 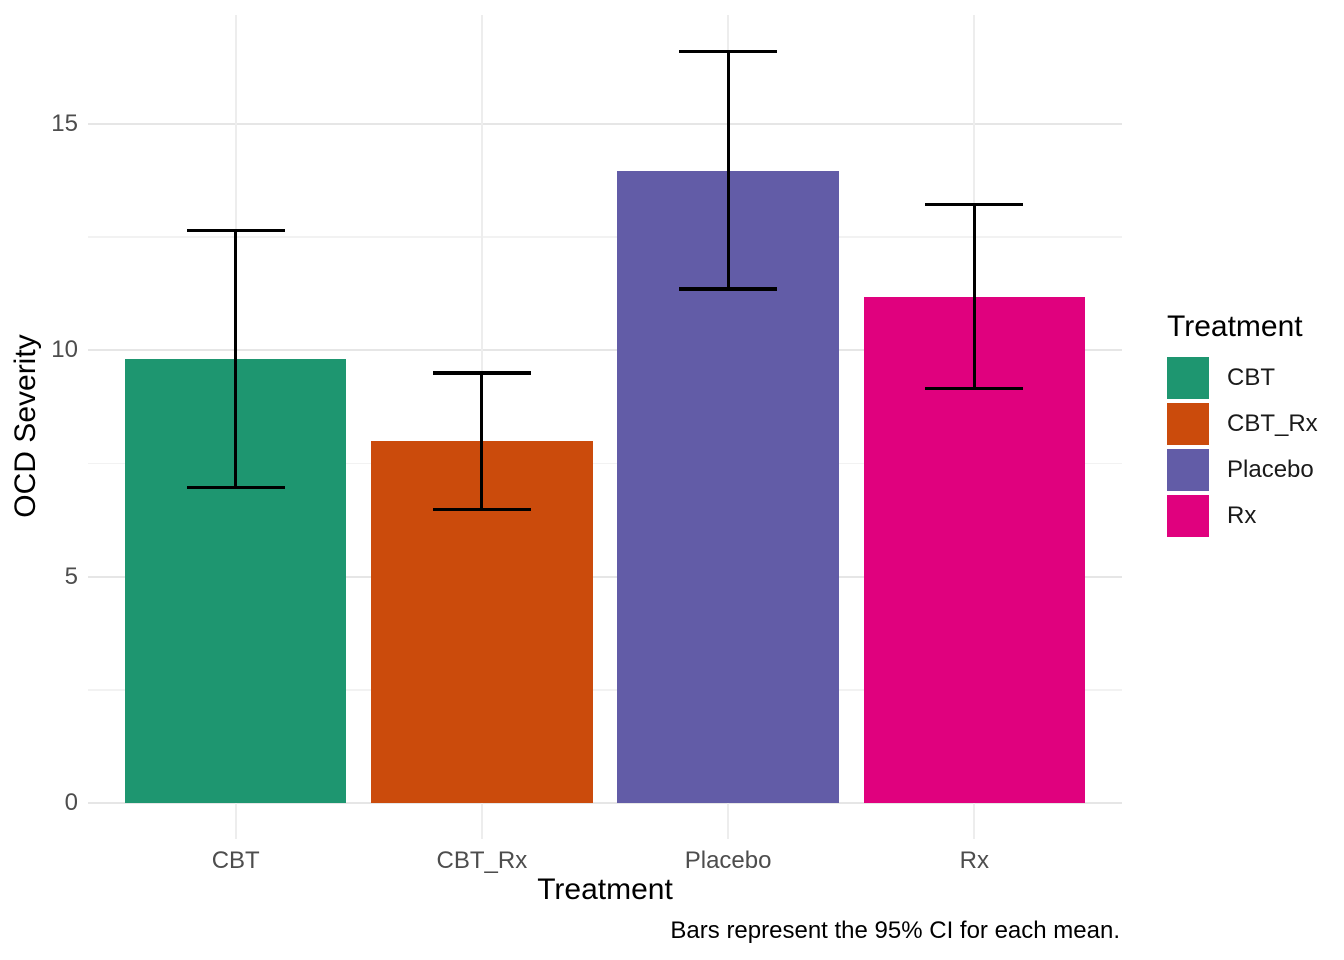 What do you see at coordinates (71, 802) in the screenshot?
I see `y-tick-label-0: 0` at bounding box center [71, 802].